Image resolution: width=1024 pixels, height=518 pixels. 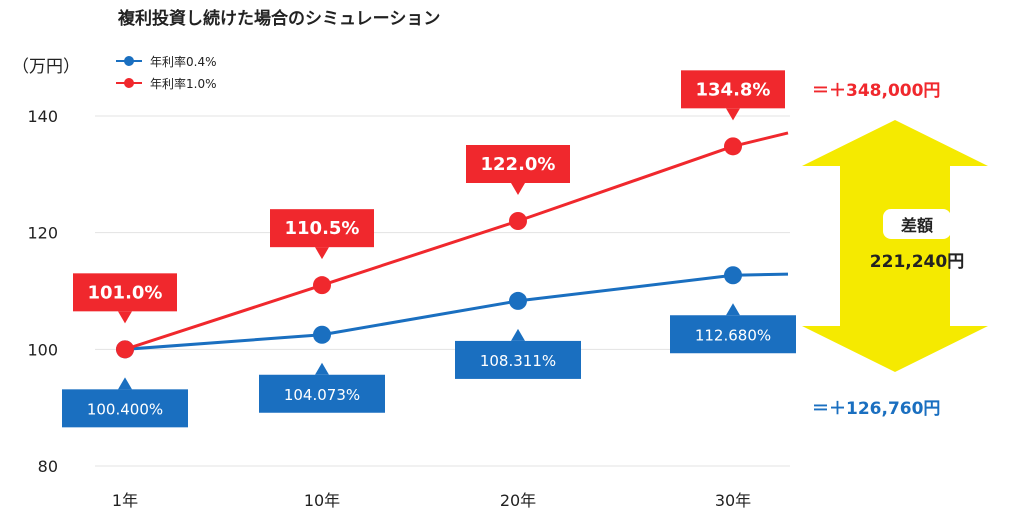 I want to click on y-tick-label: 100, so click(x=42, y=349).